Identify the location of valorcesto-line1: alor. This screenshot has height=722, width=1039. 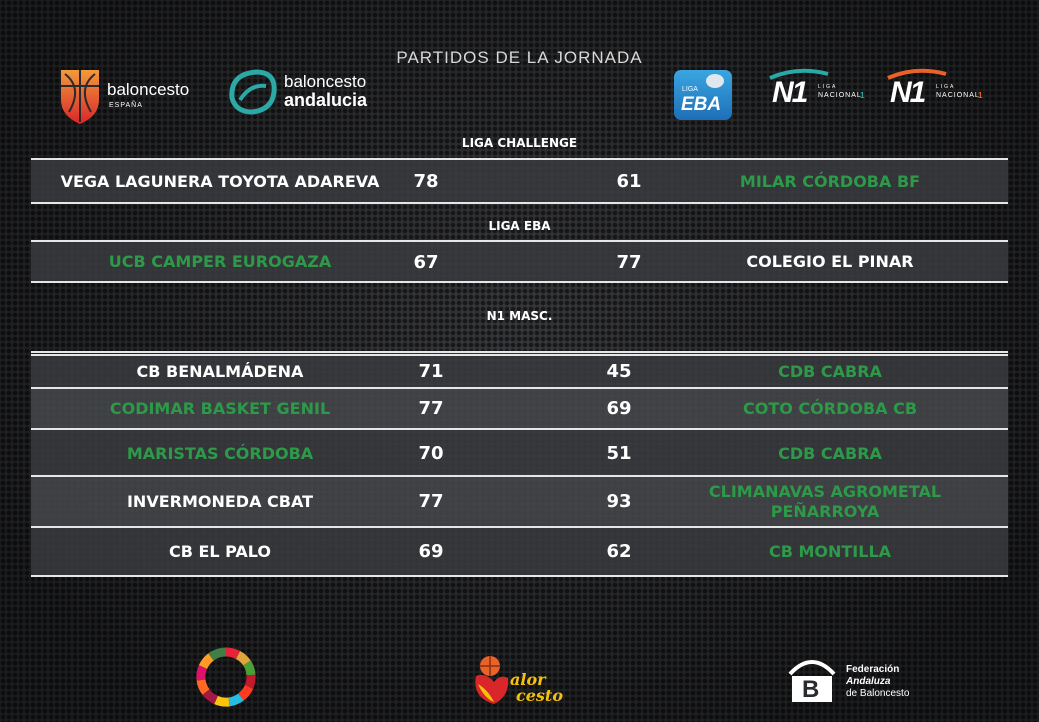
(528, 679).